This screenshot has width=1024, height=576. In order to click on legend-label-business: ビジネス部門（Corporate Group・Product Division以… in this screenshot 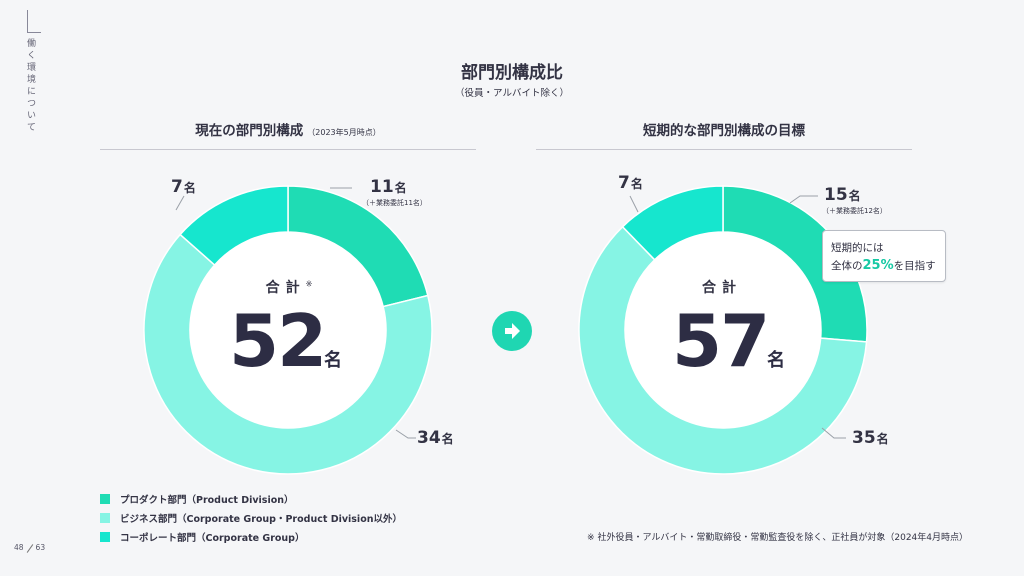, I will do `click(261, 519)`.